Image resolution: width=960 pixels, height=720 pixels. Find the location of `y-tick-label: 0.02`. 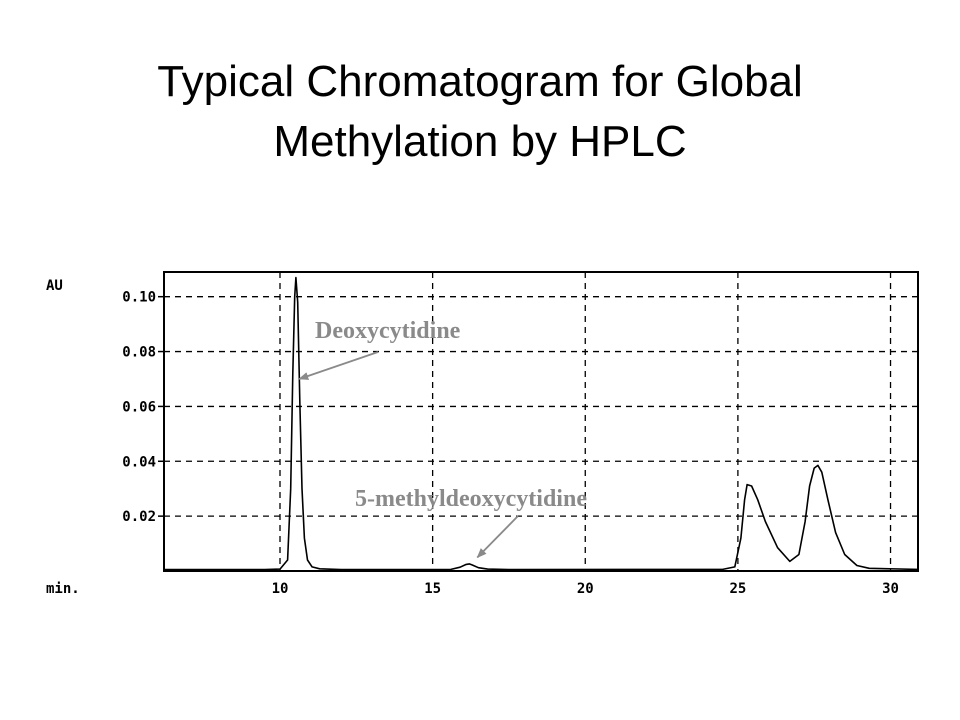

y-tick-label: 0.02 is located at coordinates (139, 517).